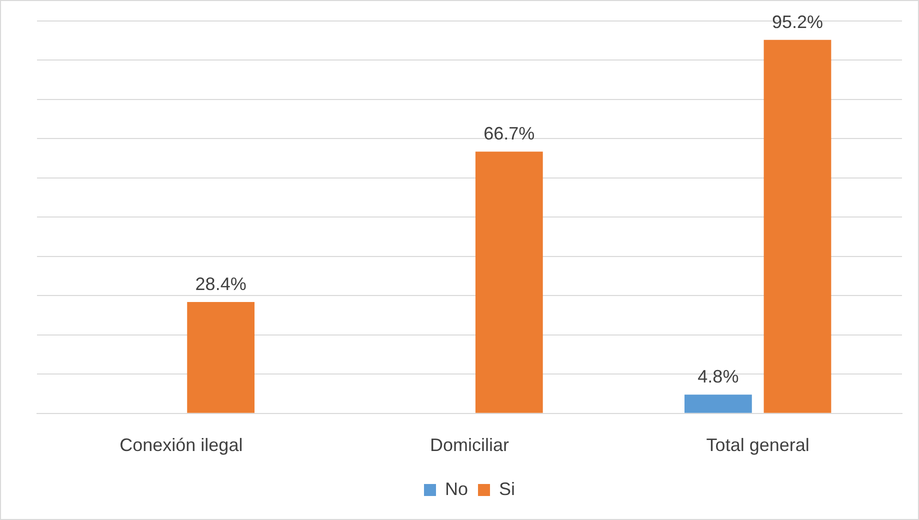 The width and height of the screenshot is (919, 520). I want to click on data-label: 66.7%, so click(509, 134).